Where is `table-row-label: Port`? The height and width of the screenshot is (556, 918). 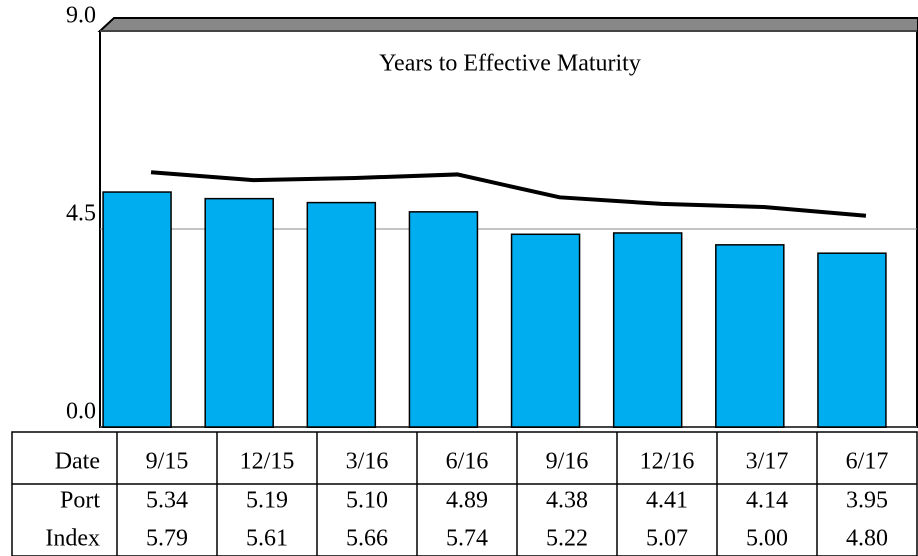 table-row-label: Port is located at coordinates (80, 501).